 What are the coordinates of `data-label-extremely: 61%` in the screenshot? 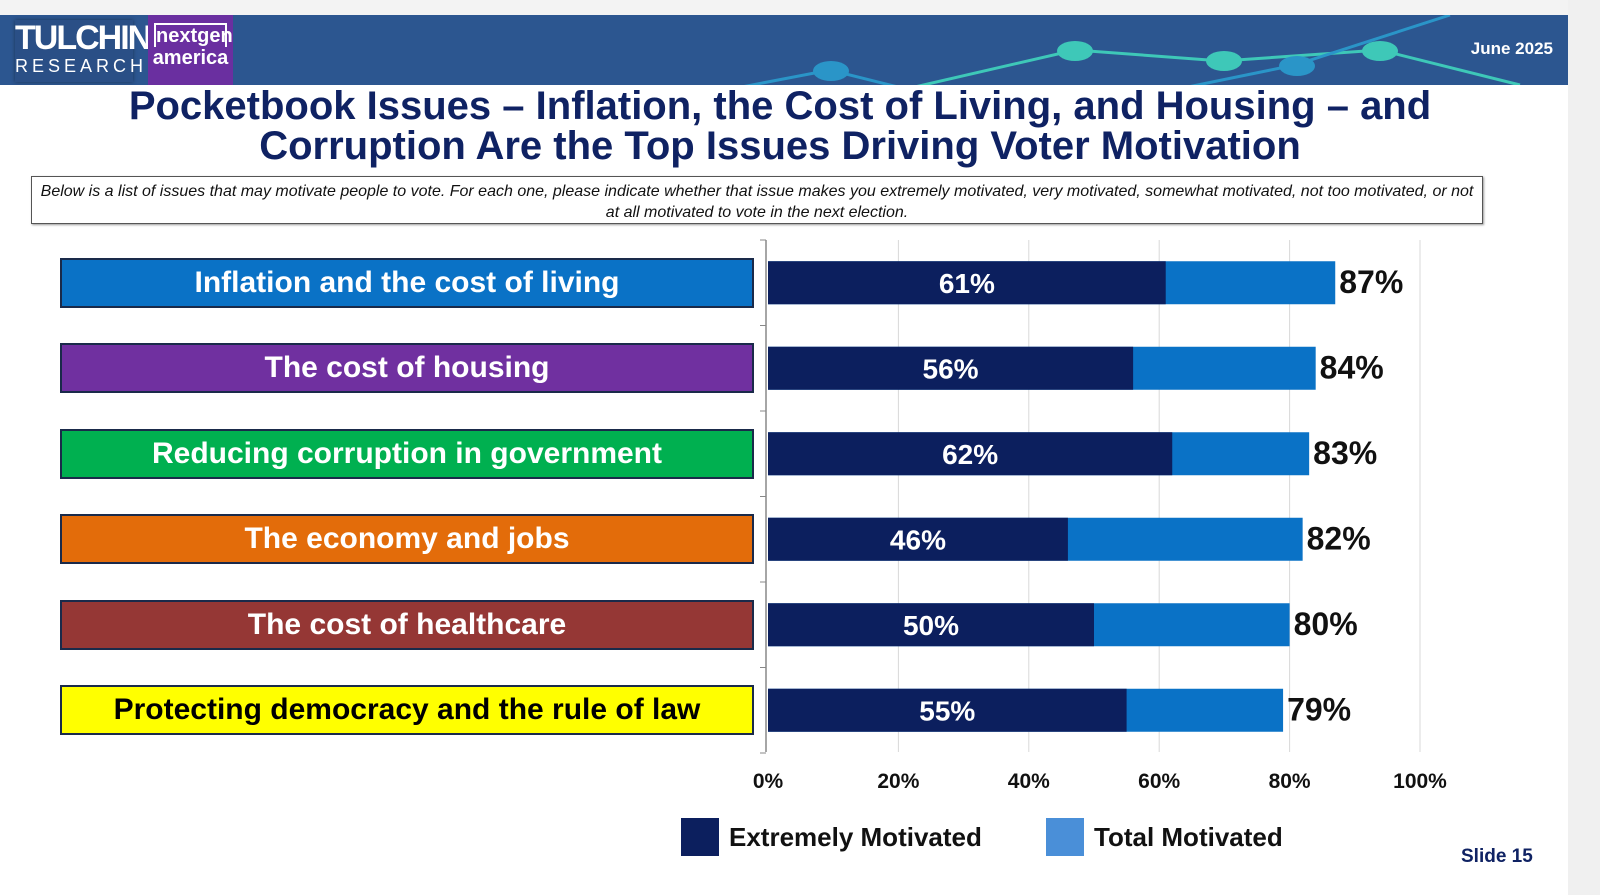 It's located at (967, 283).